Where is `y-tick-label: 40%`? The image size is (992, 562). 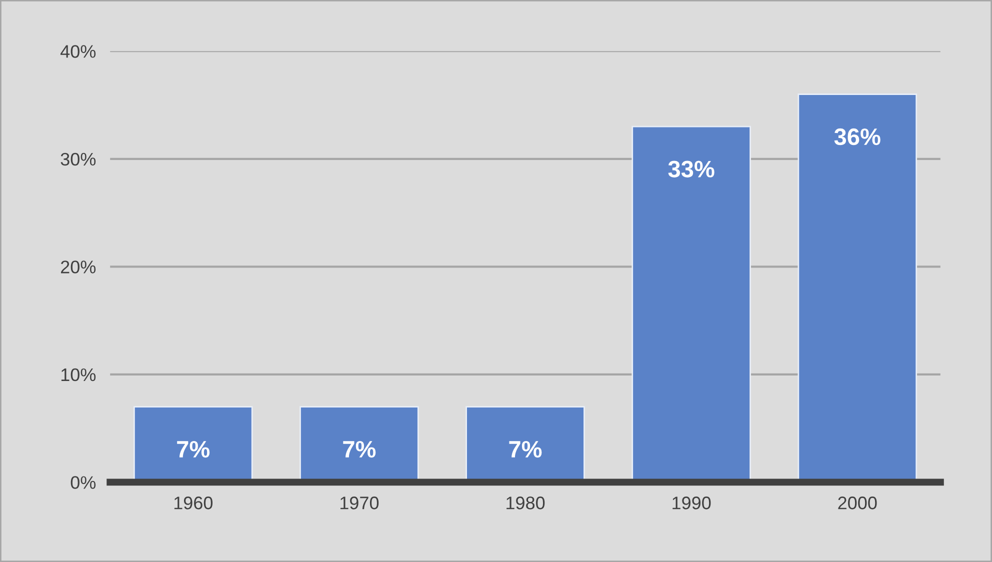
y-tick-label: 40% is located at coordinates (78, 51).